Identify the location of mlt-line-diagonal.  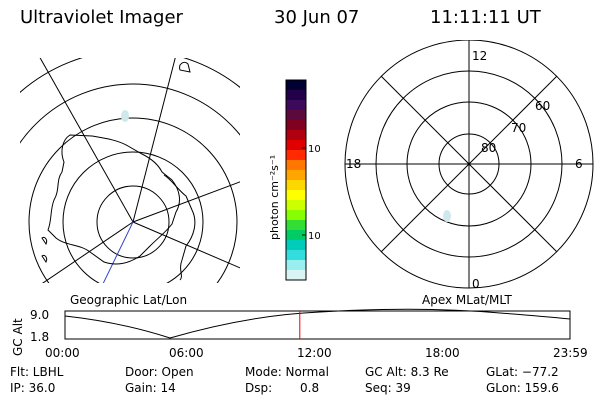
(469, 164).